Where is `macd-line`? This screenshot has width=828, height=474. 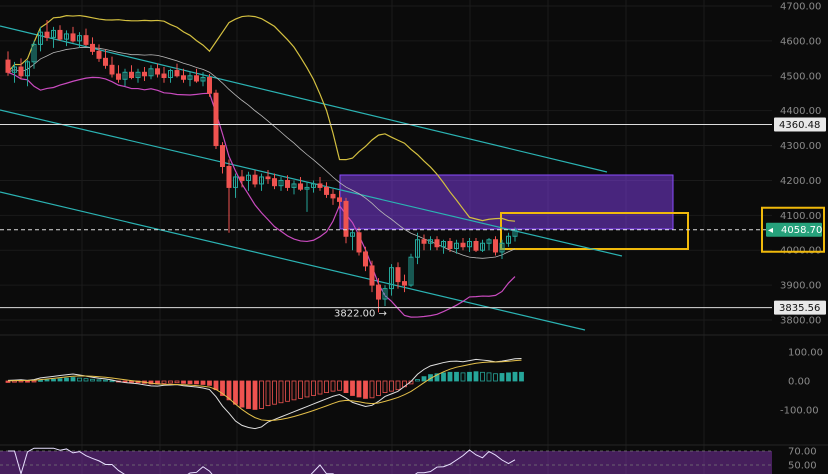 macd-line is located at coordinates (264, 393).